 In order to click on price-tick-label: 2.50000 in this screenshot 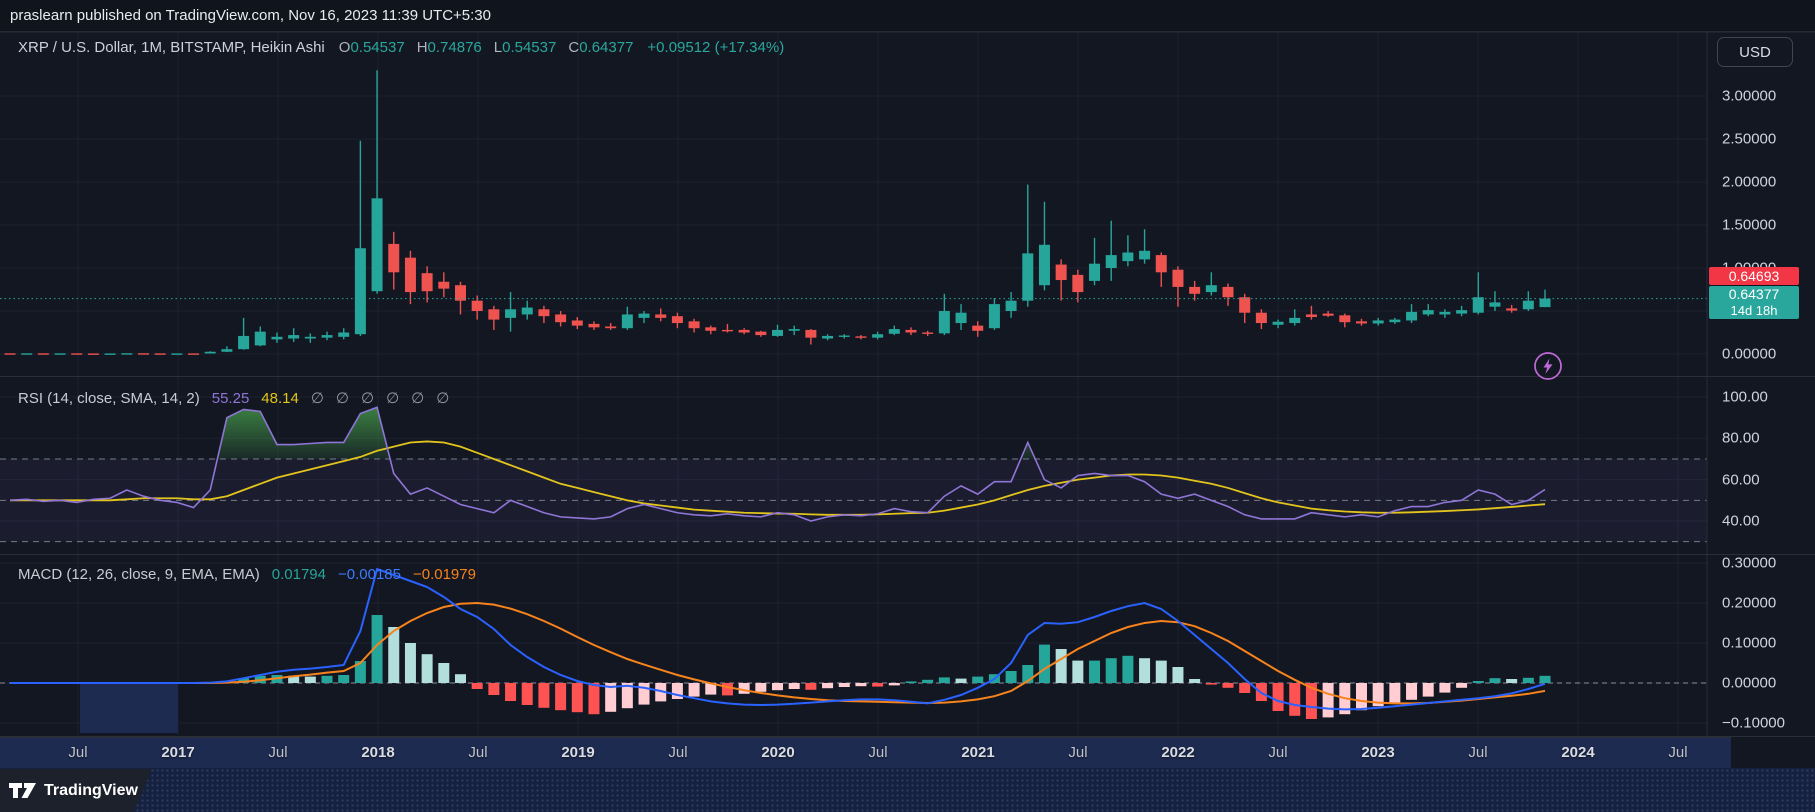, I will do `click(1749, 139)`.